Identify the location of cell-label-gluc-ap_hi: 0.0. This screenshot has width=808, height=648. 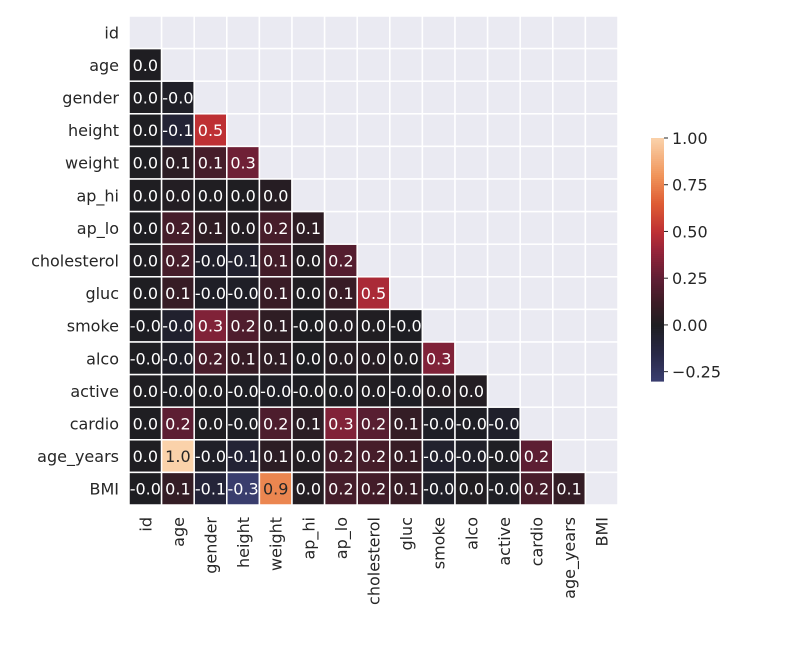
(308, 293).